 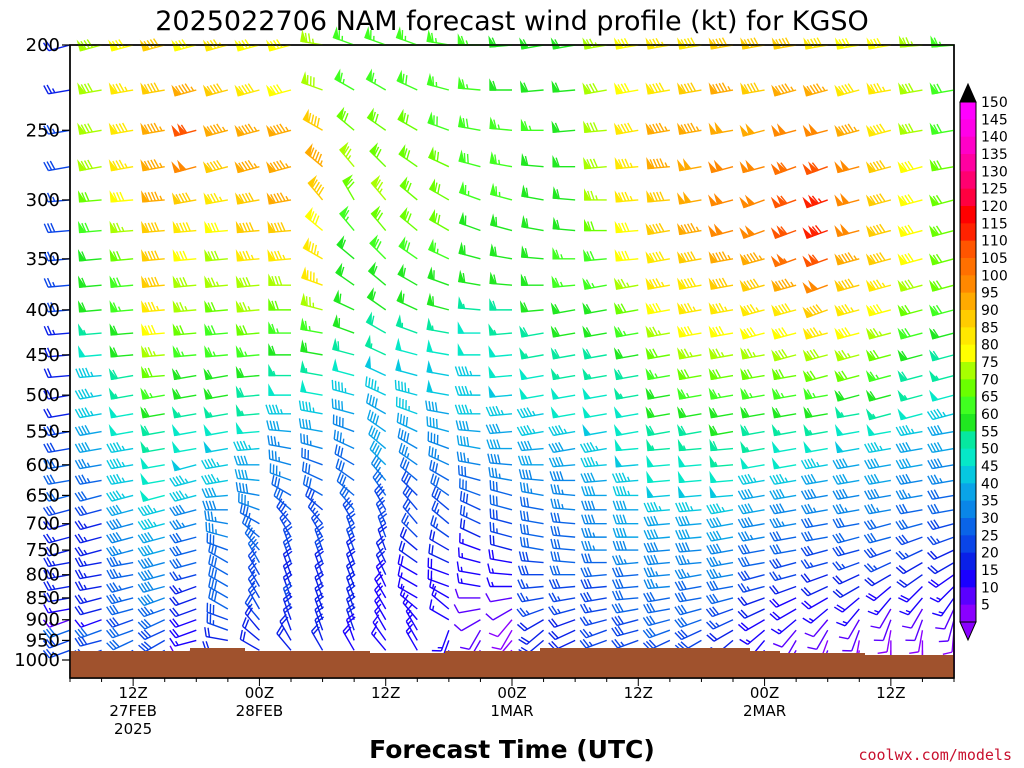 What do you see at coordinates (994, 242) in the screenshot?
I see `colorbar-label: 110` at bounding box center [994, 242].